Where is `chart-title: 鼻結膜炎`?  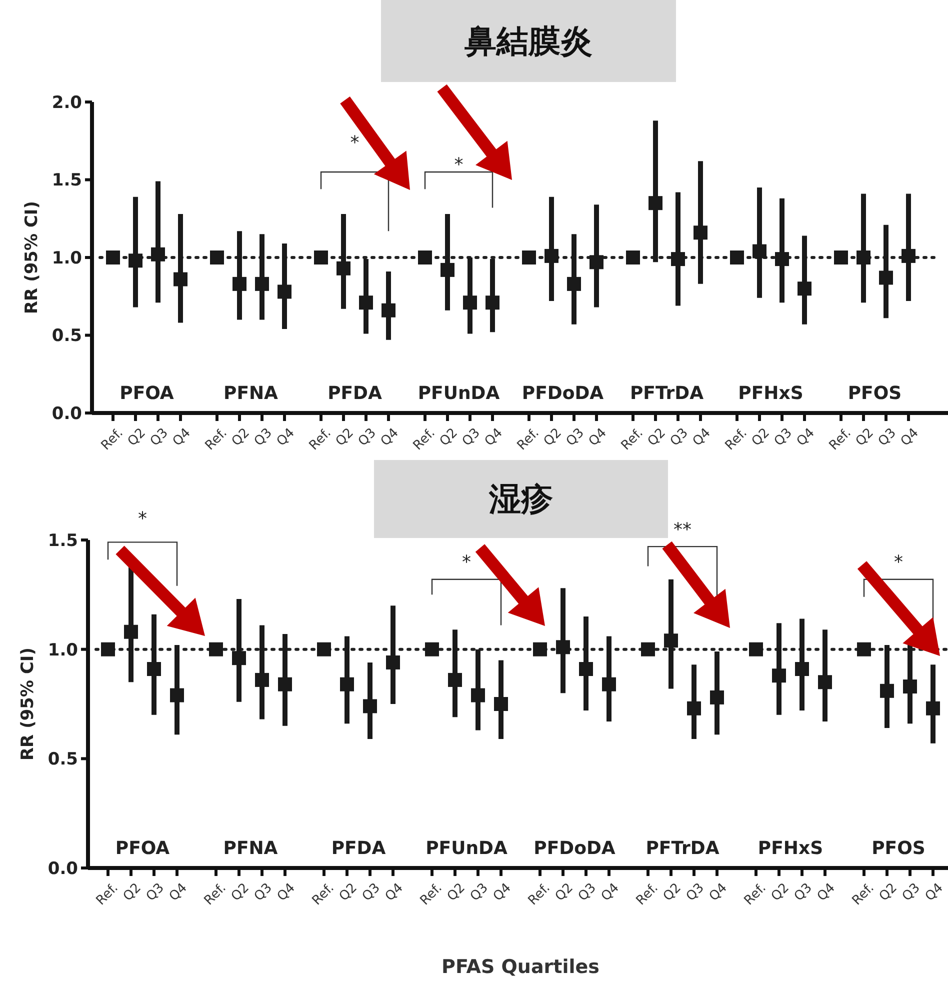
chart-title: 鼻結膜炎 is located at coordinates (528, 41).